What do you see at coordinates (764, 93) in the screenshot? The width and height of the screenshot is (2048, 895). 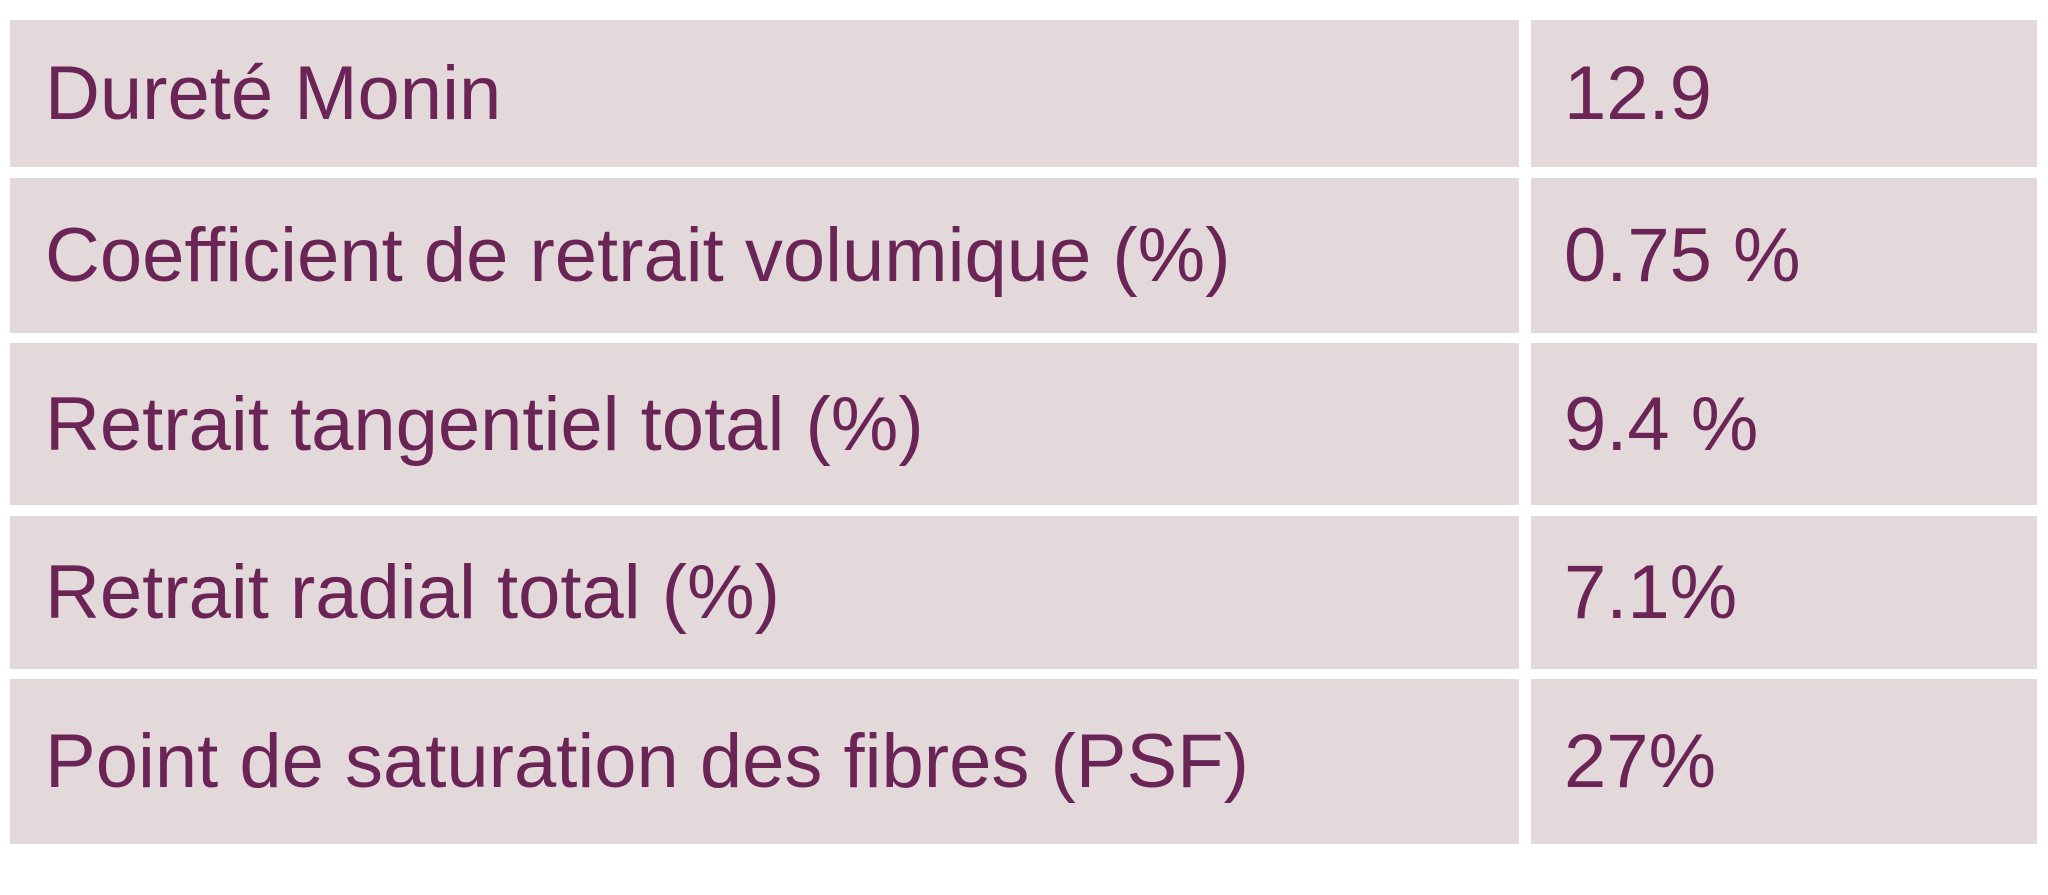 I see `property-label: Dureté Monin` at bounding box center [764, 93].